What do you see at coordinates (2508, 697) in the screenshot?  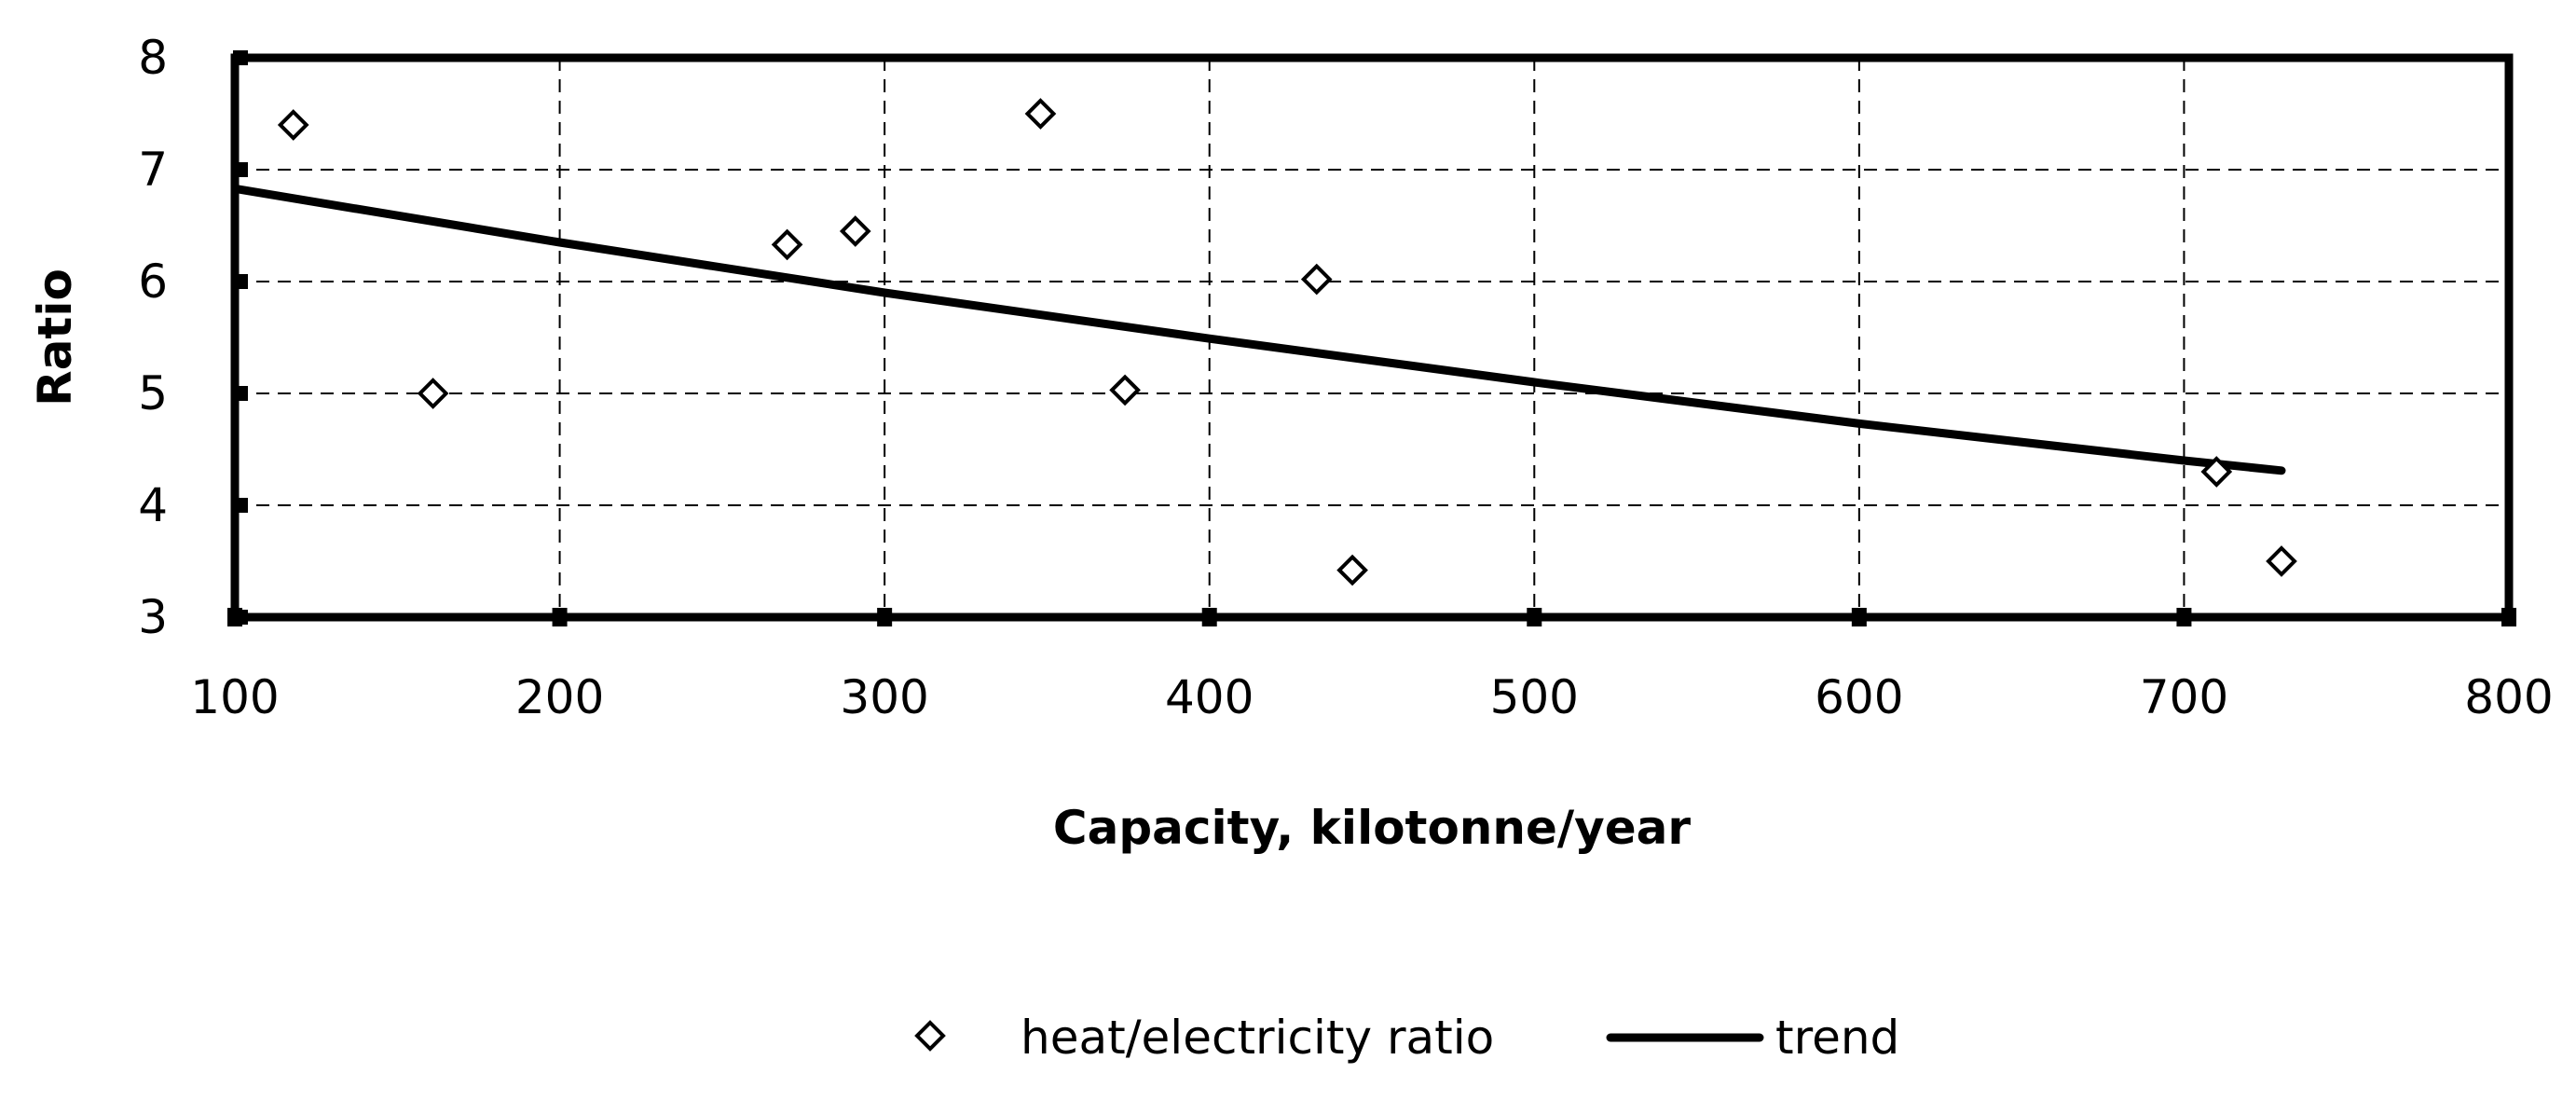 I see `x-tick-label-800: 800` at bounding box center [2508, 697].